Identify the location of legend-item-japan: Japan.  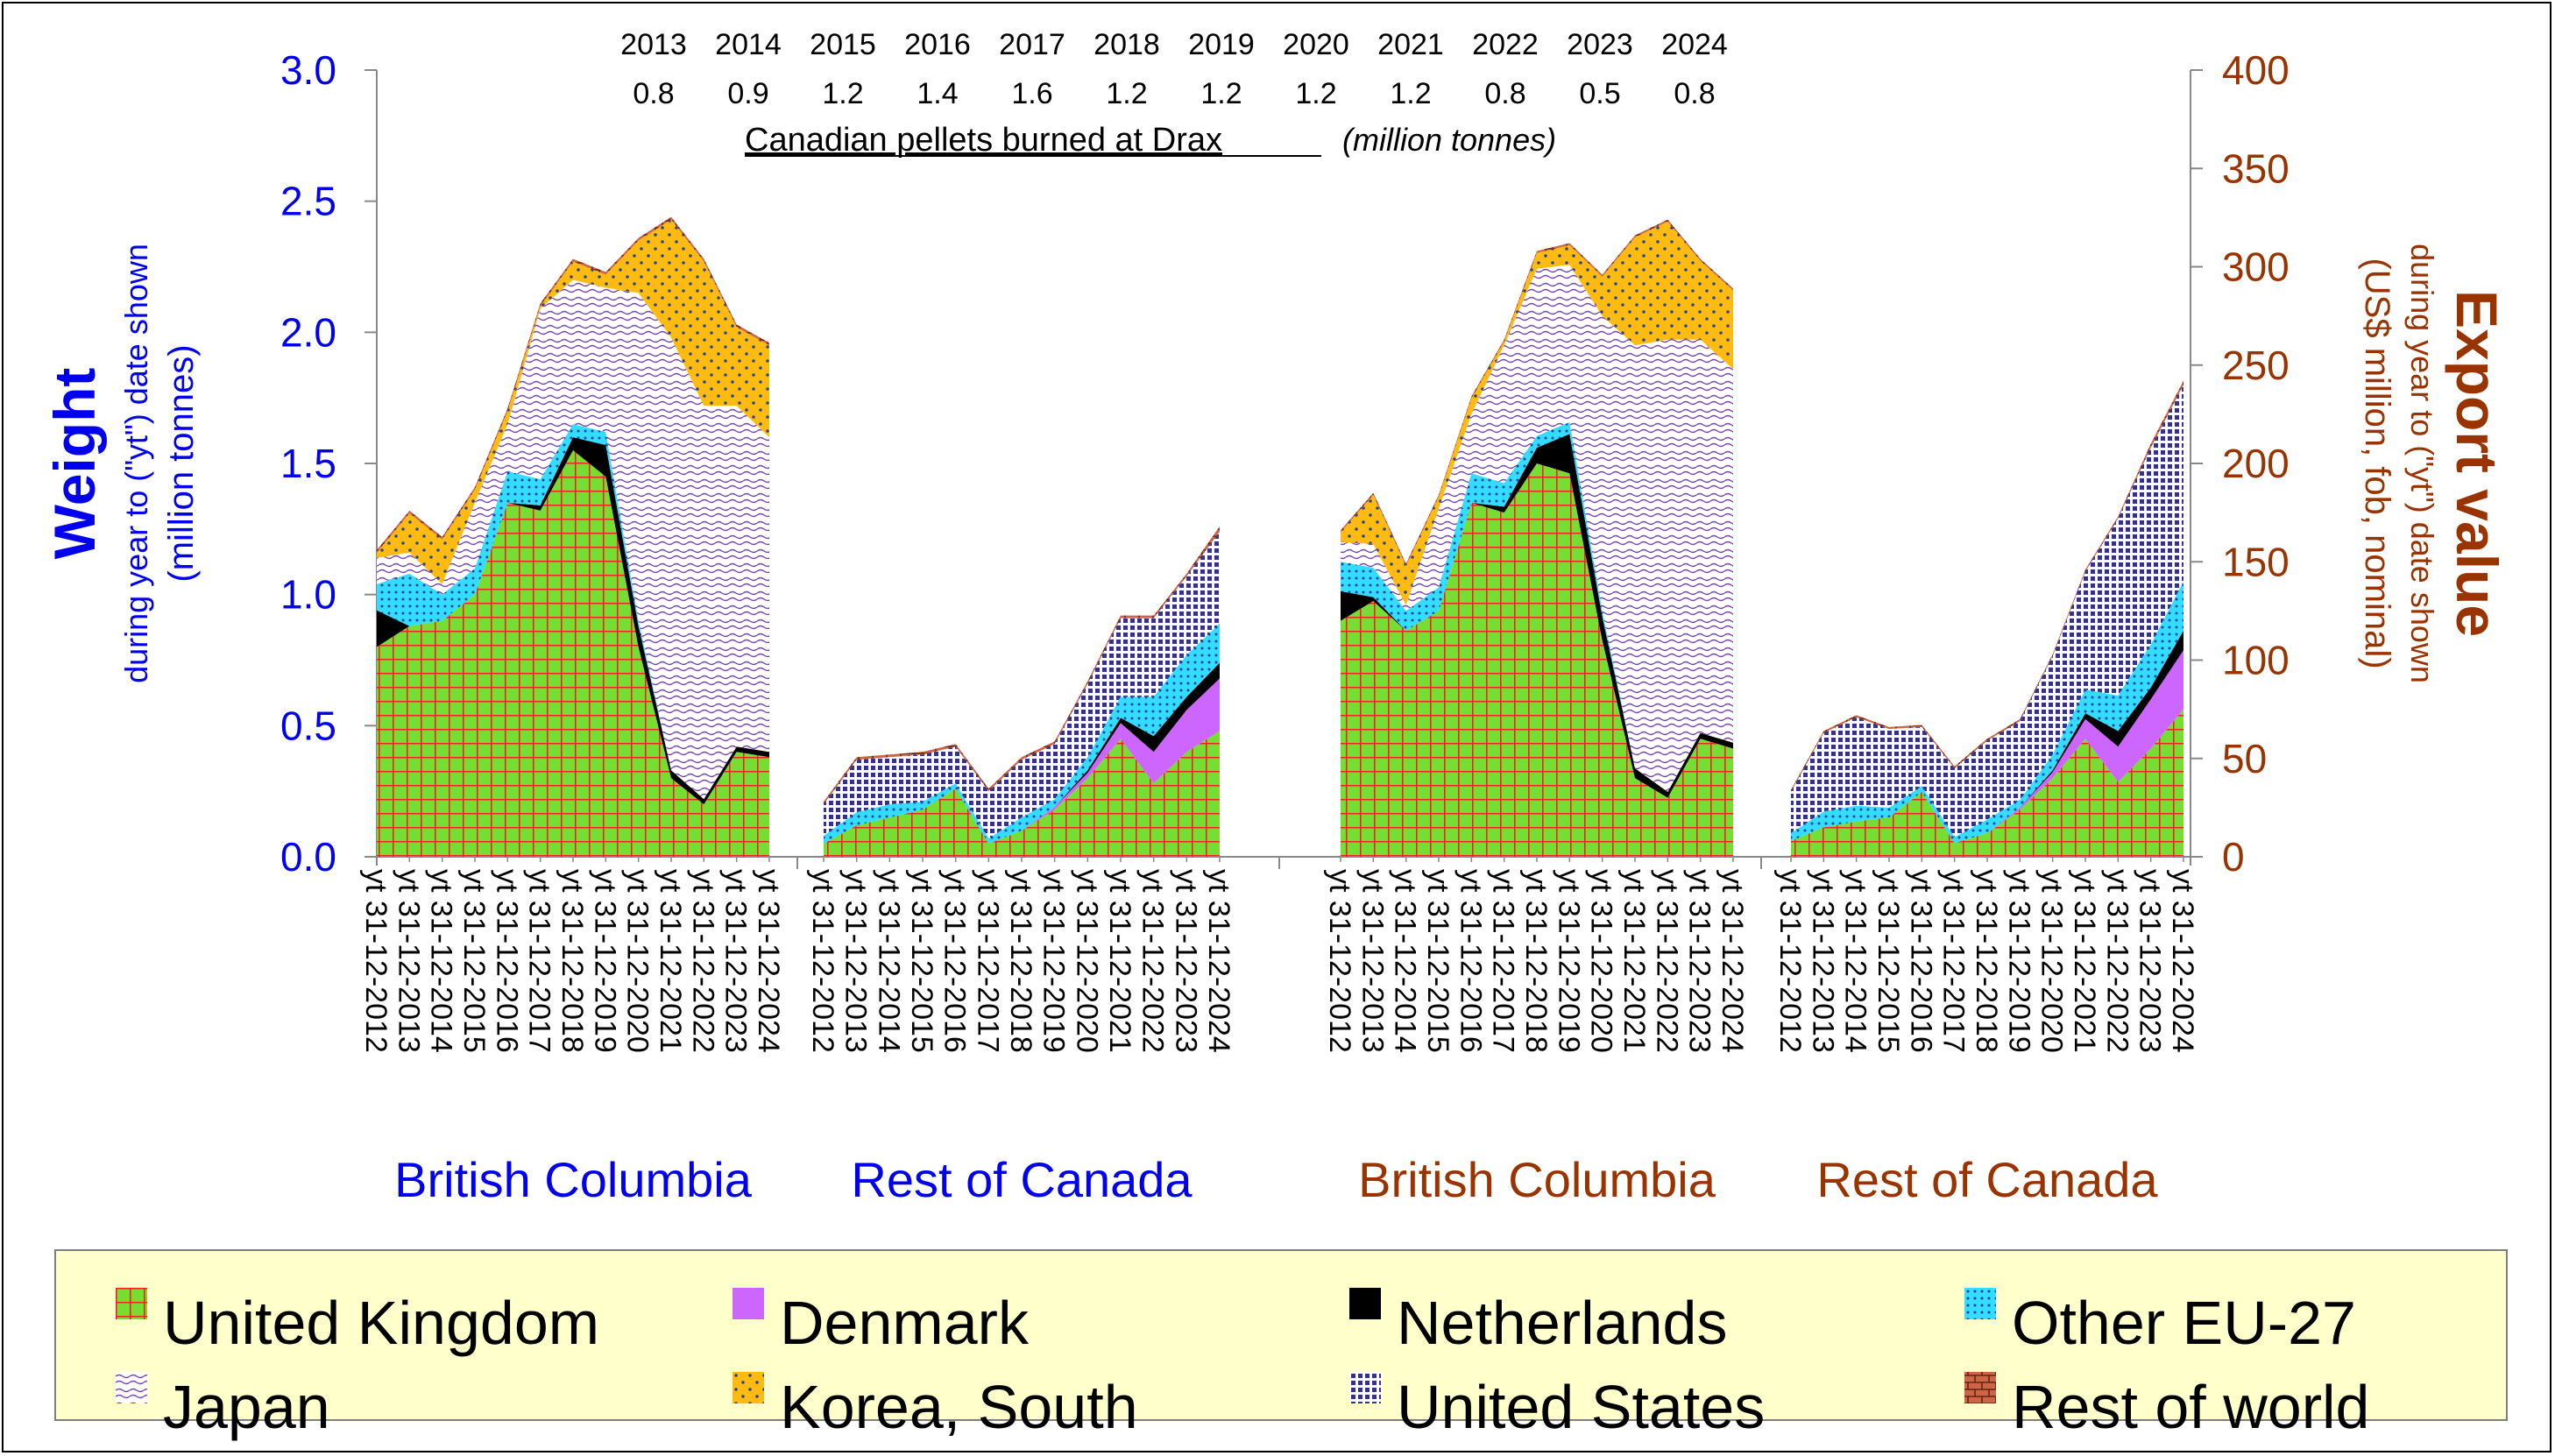
(223, 1407).